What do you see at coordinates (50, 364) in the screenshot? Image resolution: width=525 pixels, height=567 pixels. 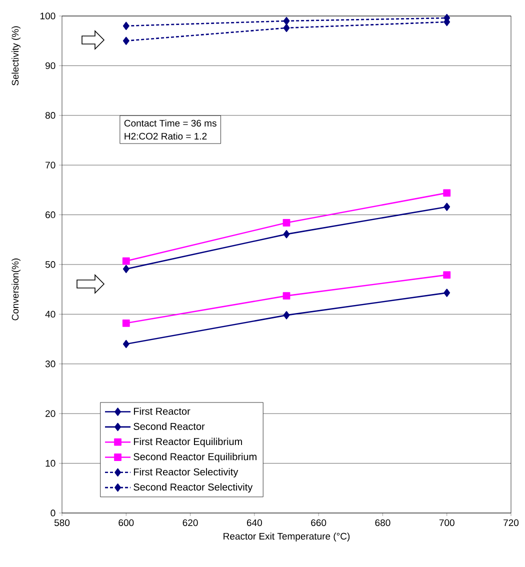 I see `y-tick-label: 30` at bounding box center [50, 364].